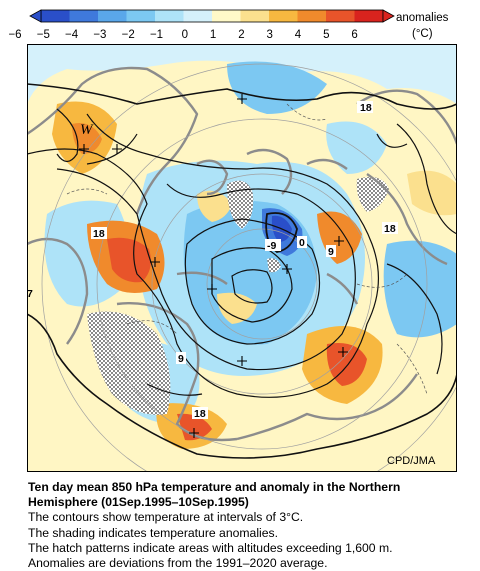 This screenshot has width=480, height=571. What do you see at coordinates (156, 35) in the screenshot?
I see `colorbar-tick-label: −1` at bounding box center [156, 35].